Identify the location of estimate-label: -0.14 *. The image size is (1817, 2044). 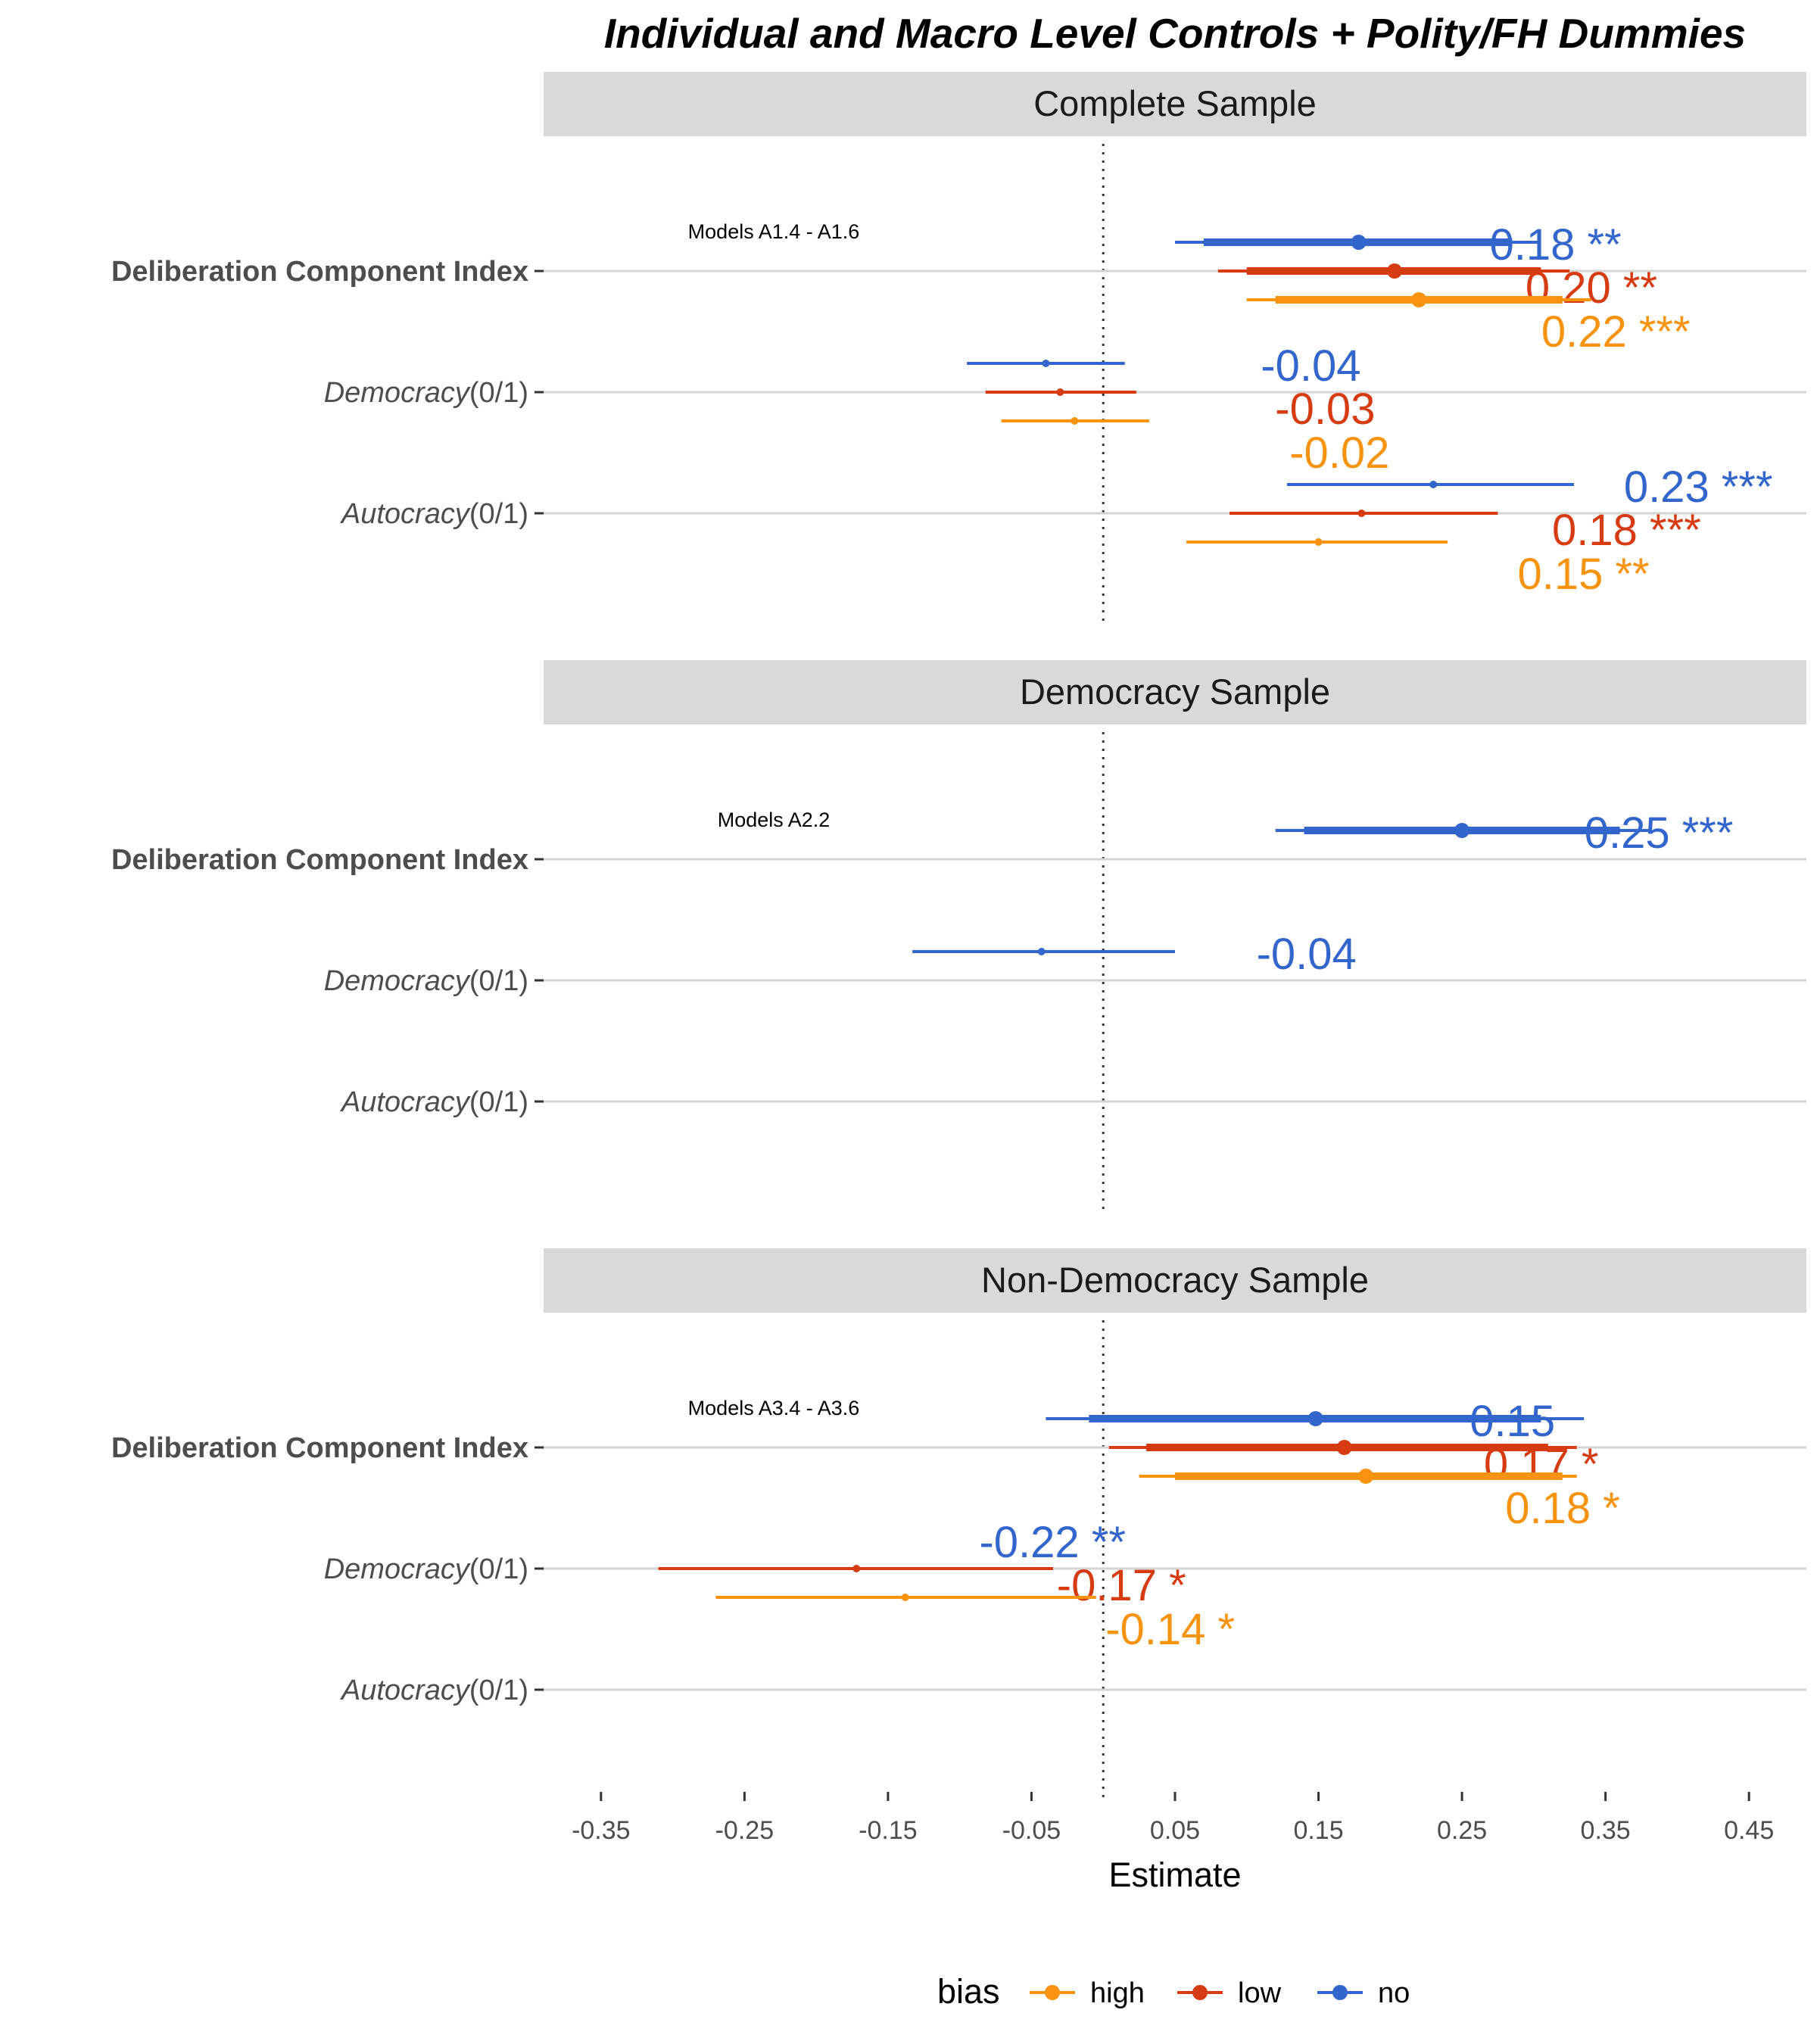
(1170, 1629).